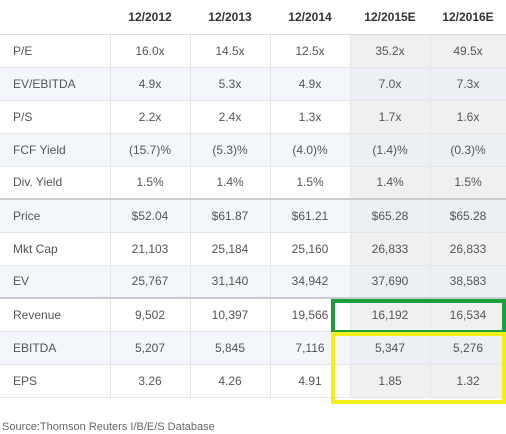 The width and height of the screenshot is (506, 434). I want to click on table-row: EPS 3.26 4.26 4.91 1.85 1.32, so click(253, 381).